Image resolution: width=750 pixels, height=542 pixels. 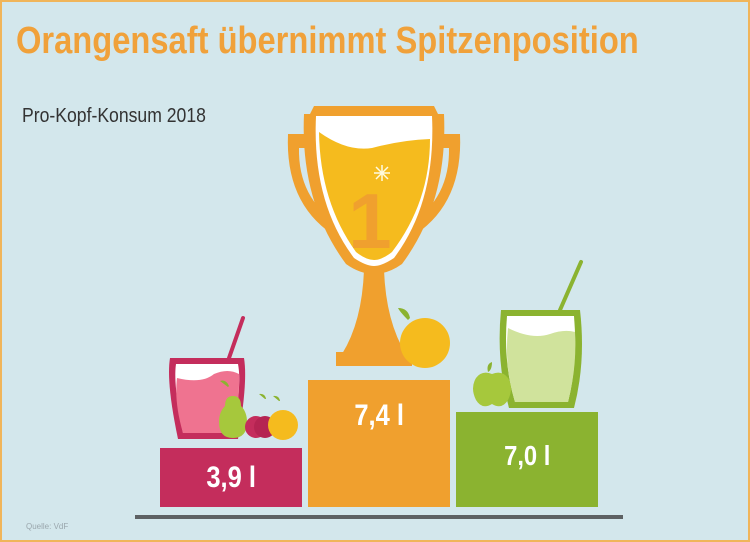 What do you see at coordinates (424, 338) in the screenshot?
I see `orange-icon` at bounding box center [424, 338].